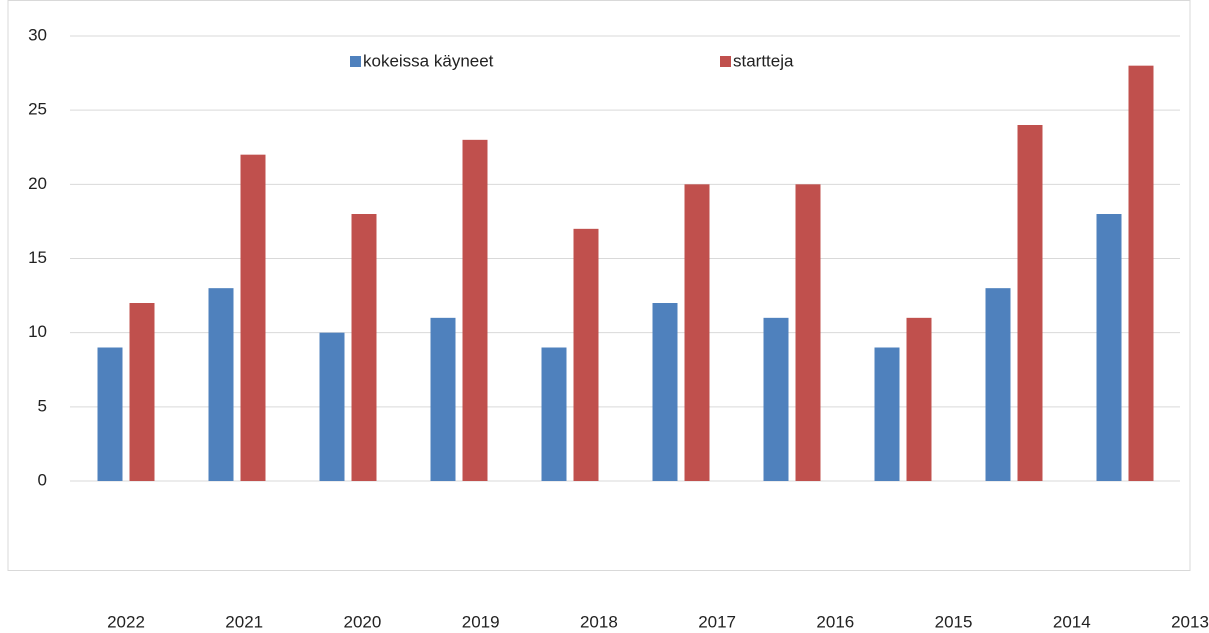 The width and height of the screenshot is (1209, 633). I want to click on y-tick-label: 10, so click(37, 331).